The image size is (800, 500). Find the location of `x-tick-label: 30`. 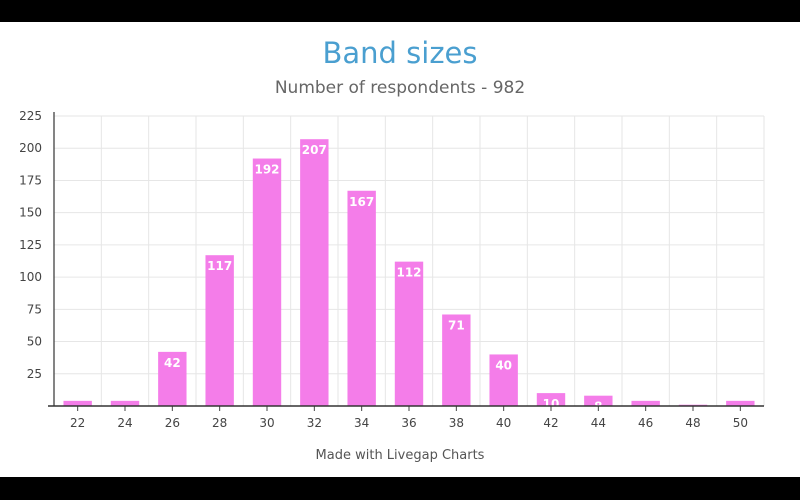

x-tick-label: 30 is located at coordinates (266, 423).